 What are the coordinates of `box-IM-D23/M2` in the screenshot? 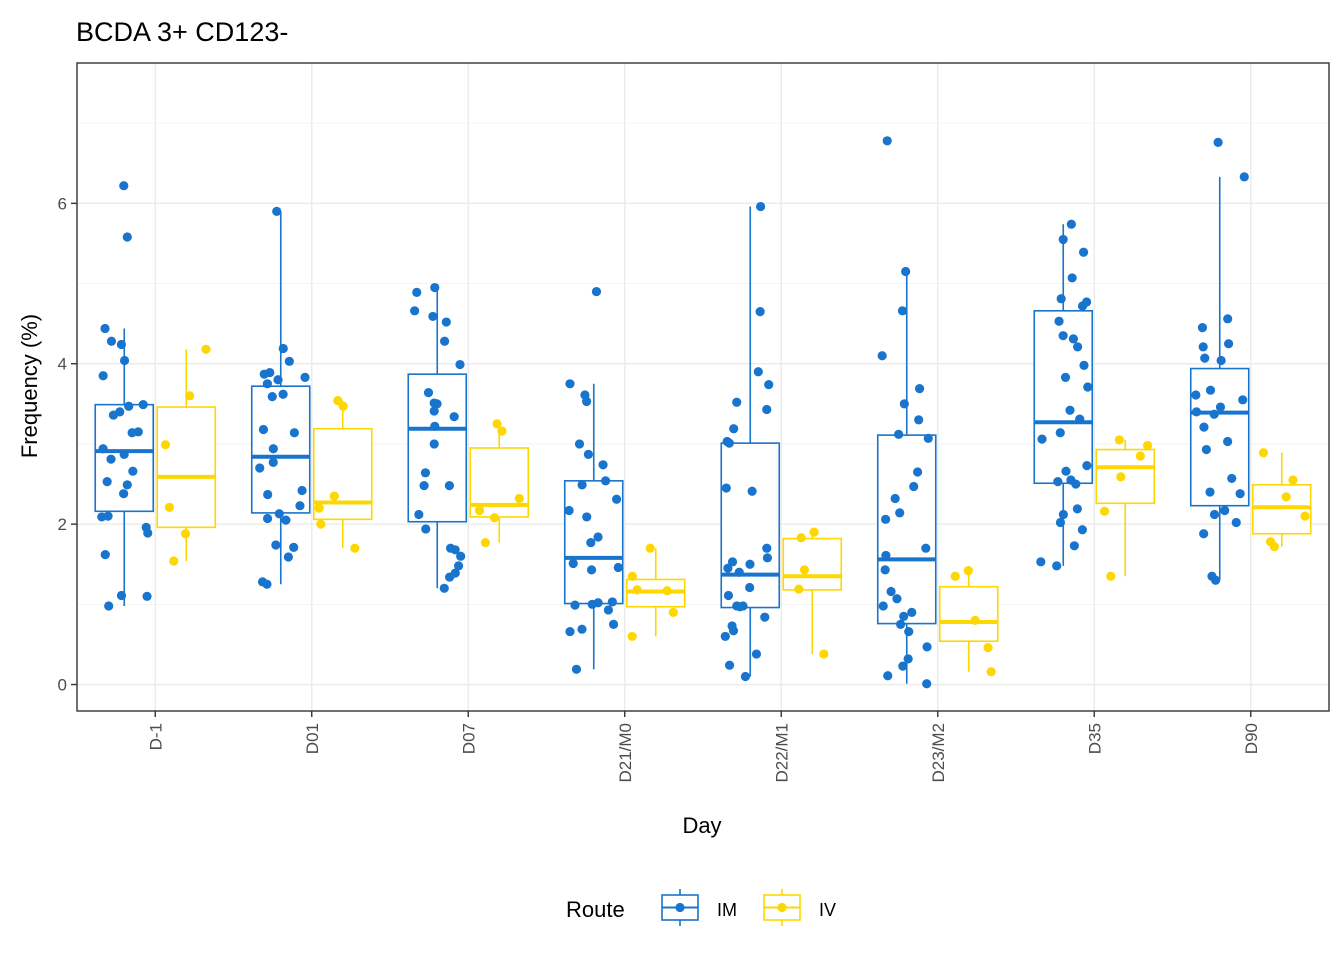 It's located at (906, 477).